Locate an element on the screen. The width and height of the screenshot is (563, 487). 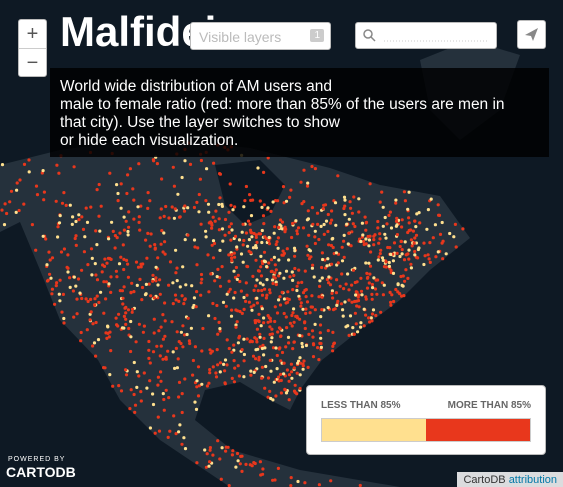
layer-selector: Visible layers 1 is located at coordinates (260, 36).